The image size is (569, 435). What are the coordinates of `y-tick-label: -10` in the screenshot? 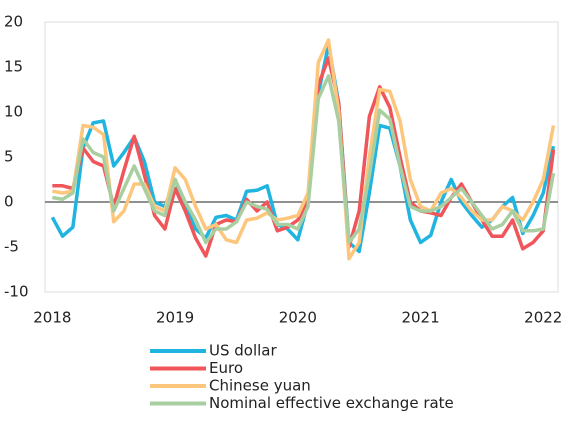 It's located at (16, 292).